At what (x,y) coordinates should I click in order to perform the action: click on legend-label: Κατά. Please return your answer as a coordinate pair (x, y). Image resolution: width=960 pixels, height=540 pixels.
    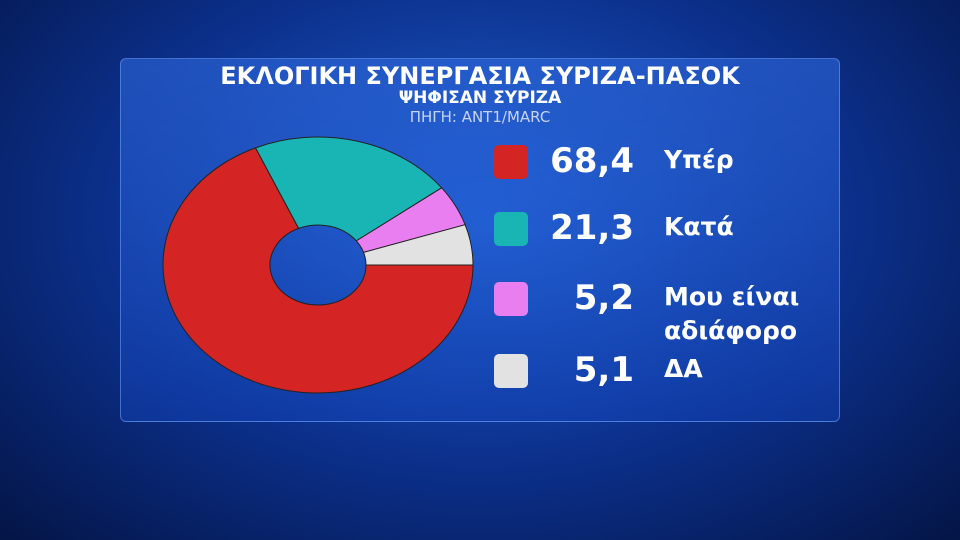
    Looking at the image, I should click on (699, 226).